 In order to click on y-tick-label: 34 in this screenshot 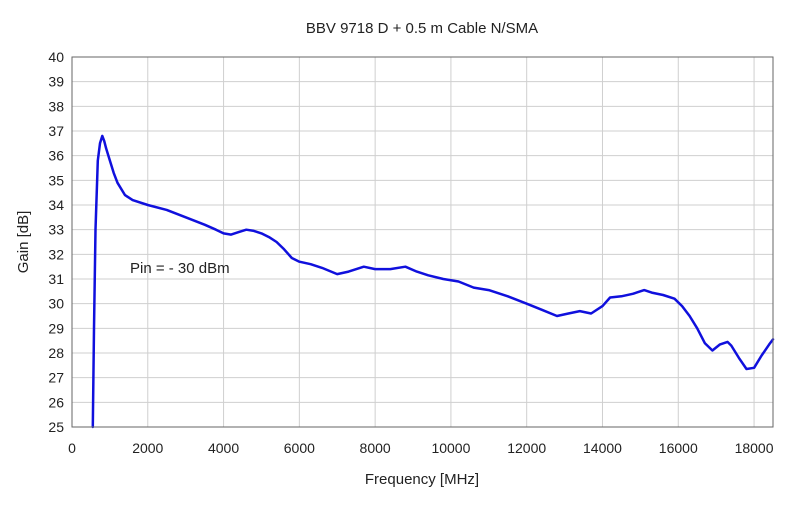, I will do `click(56, 205)`.